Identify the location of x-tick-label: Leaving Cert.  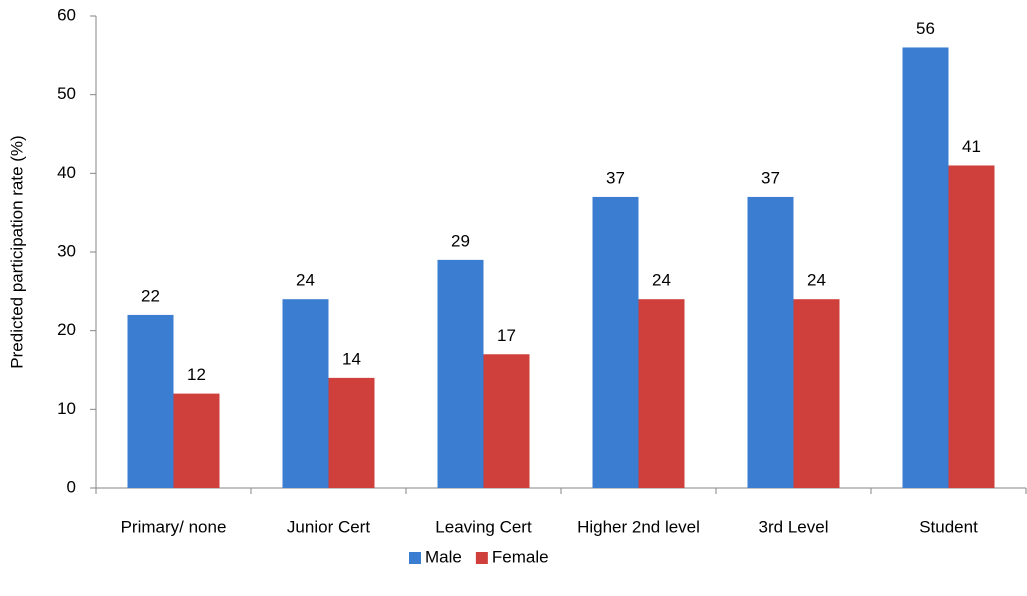
(483, 526).